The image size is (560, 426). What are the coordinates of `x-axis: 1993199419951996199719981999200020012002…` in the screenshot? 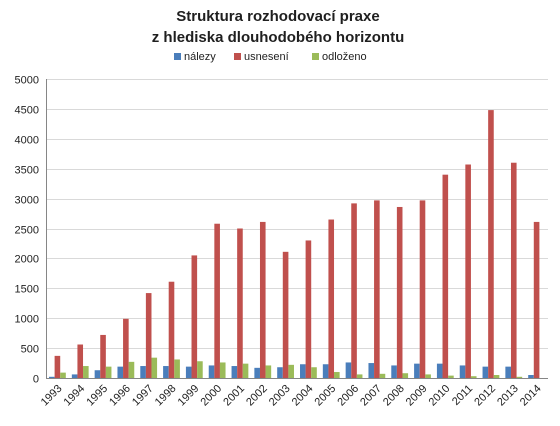 It's located at (293, 393).